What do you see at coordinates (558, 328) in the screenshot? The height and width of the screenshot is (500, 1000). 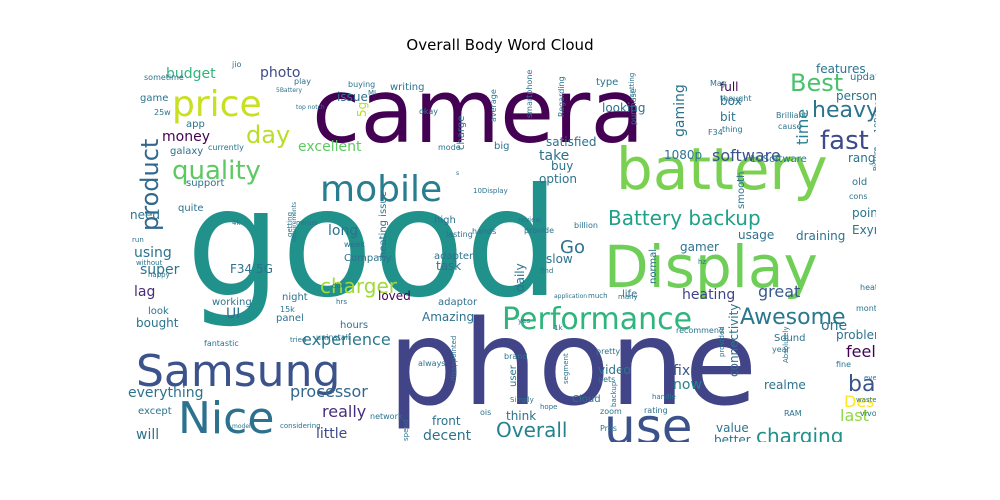 I see `word-1k: 1k` at bounding box center [558, 328].